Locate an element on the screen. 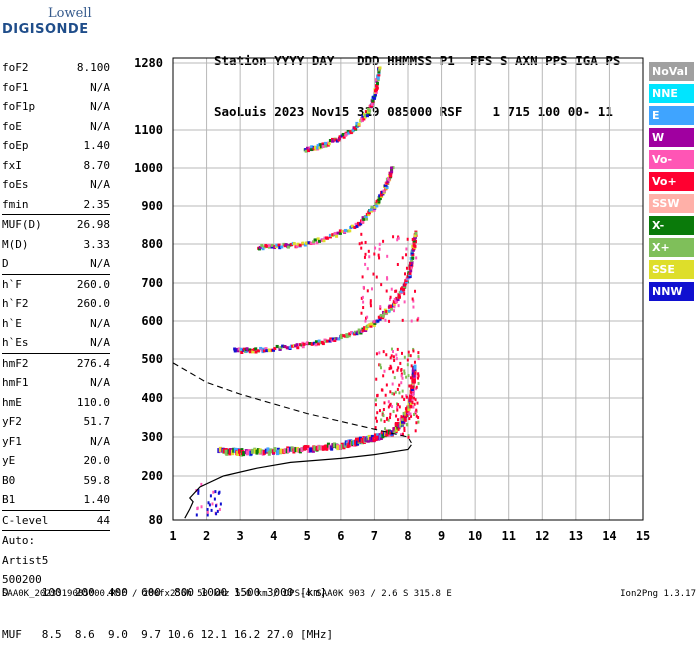 The image size is (700, 656). param-value: 8.100 is located at coordinates (93, 67).